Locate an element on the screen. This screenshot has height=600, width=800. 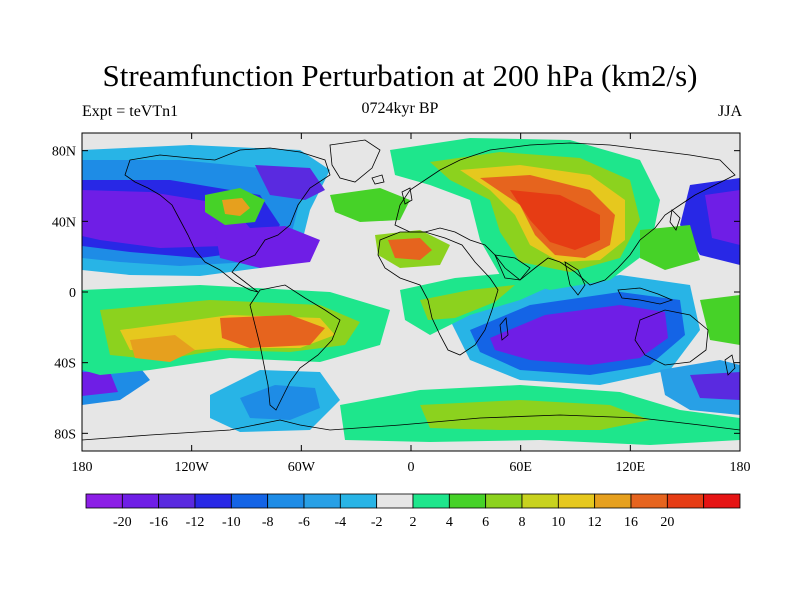
negative-anomaly-indian-ocean-core is located at coordinates (579, 335).